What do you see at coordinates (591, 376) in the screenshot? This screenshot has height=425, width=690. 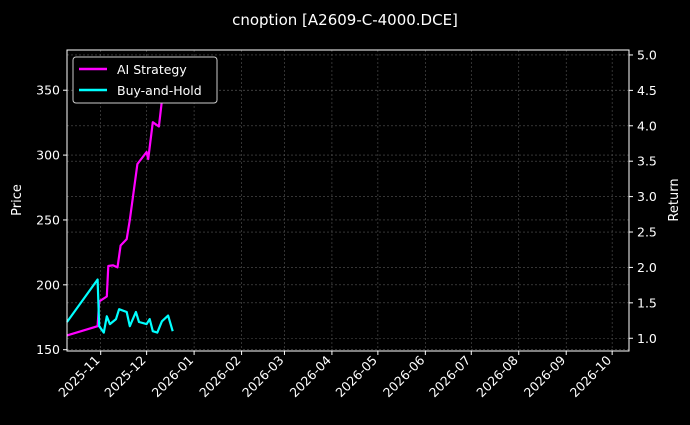 I see `x-tick-label: 2026-10` at bounding box center [591, 376].